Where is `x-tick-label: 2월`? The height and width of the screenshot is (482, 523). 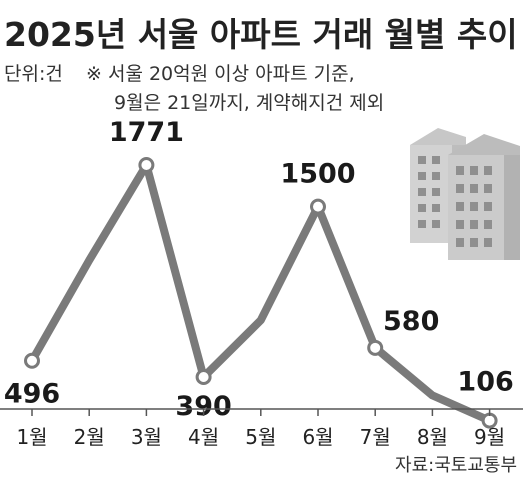
x-tick-label: 2월 is located at coordinates (89, 437).